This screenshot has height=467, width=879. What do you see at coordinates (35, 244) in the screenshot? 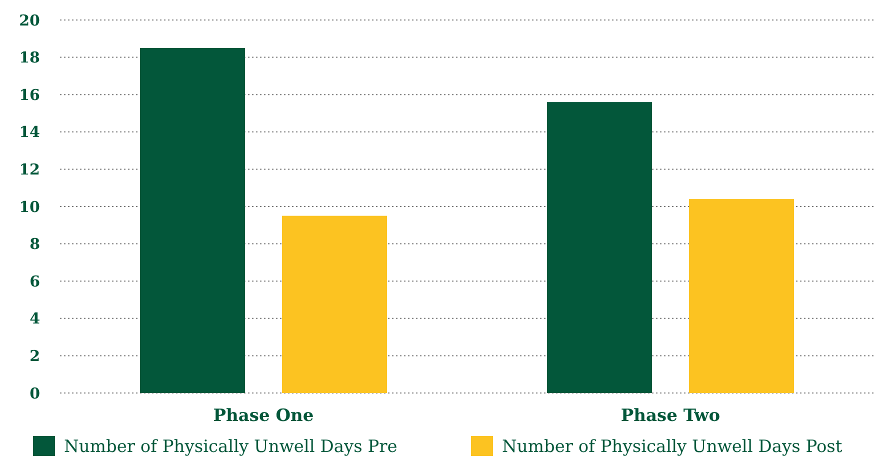
I see `y-tick-label: 8` at bounding box center [35, 244].